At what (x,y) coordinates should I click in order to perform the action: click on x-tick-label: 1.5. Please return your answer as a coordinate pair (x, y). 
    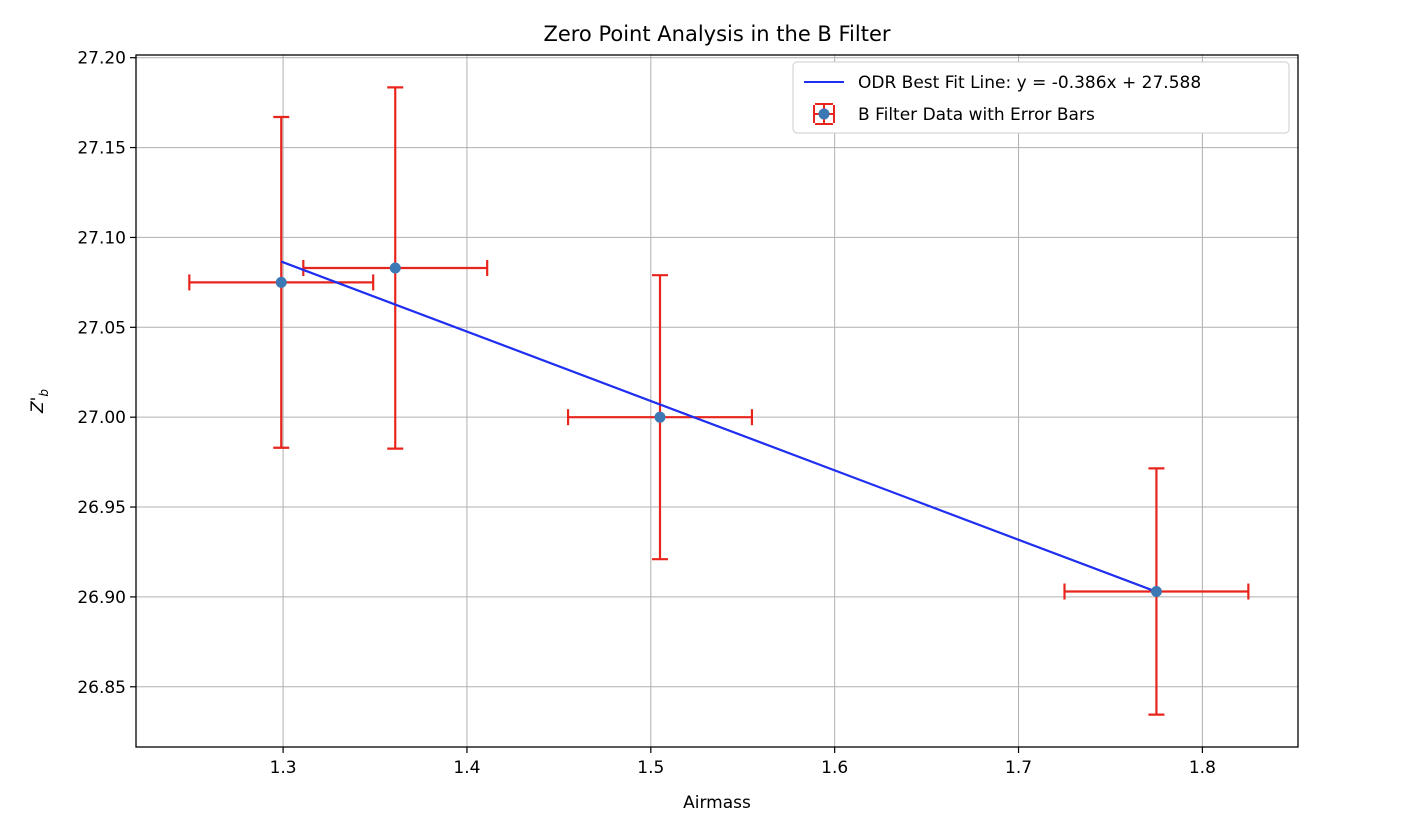
    Looking at the image, I should click on (650, 768).